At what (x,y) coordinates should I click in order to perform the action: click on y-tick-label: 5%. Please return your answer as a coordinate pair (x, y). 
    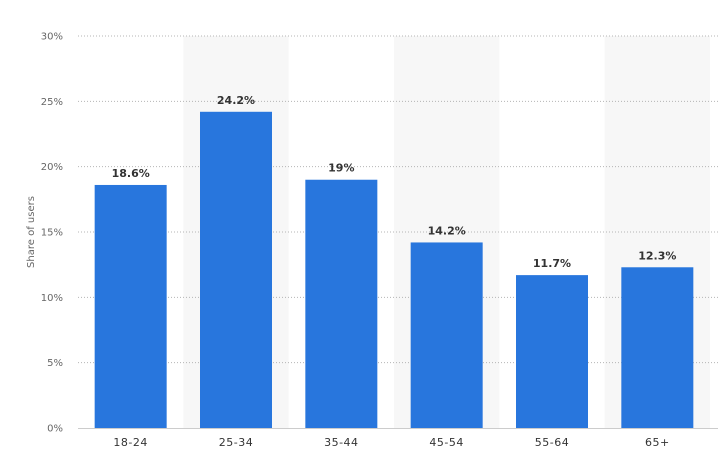
    Looking at the image, I should click on (55, 363).